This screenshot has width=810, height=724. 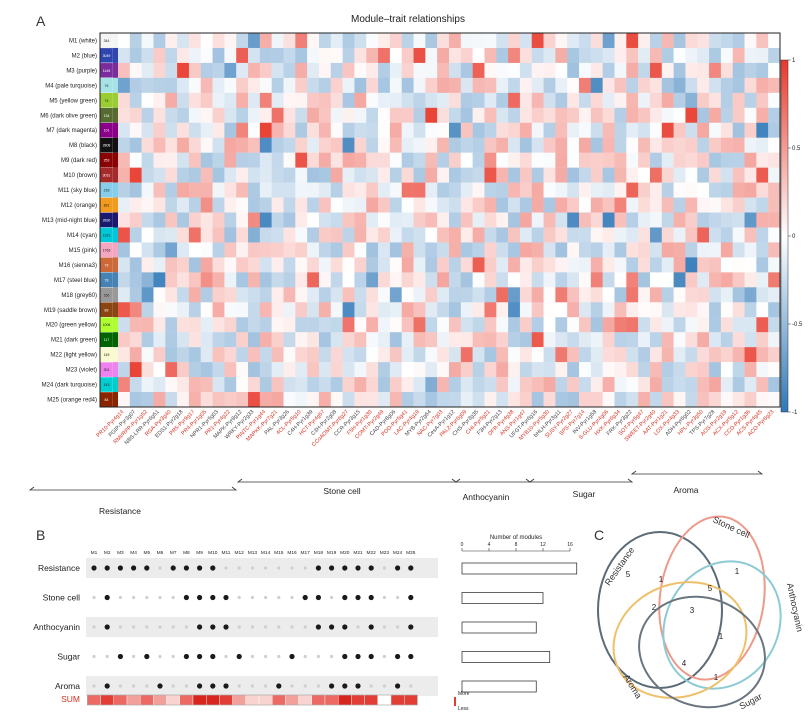 I want to click on bar-axis-tick: 8, so click(x=516, y=545).